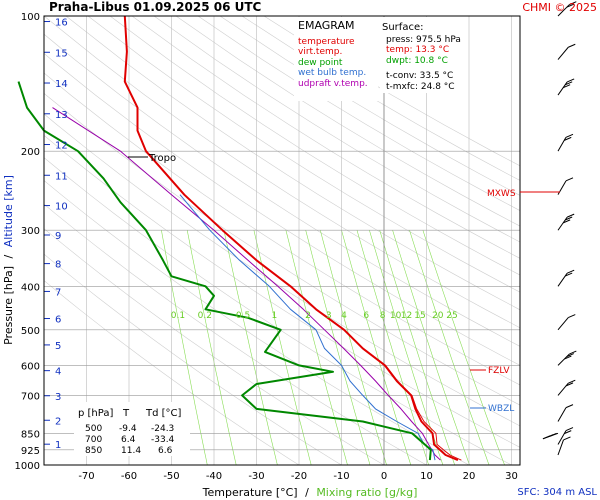  Describe the element at coordinates (128, 429) in the screenshot. I see `level-table-cell: -9.4` at that location.